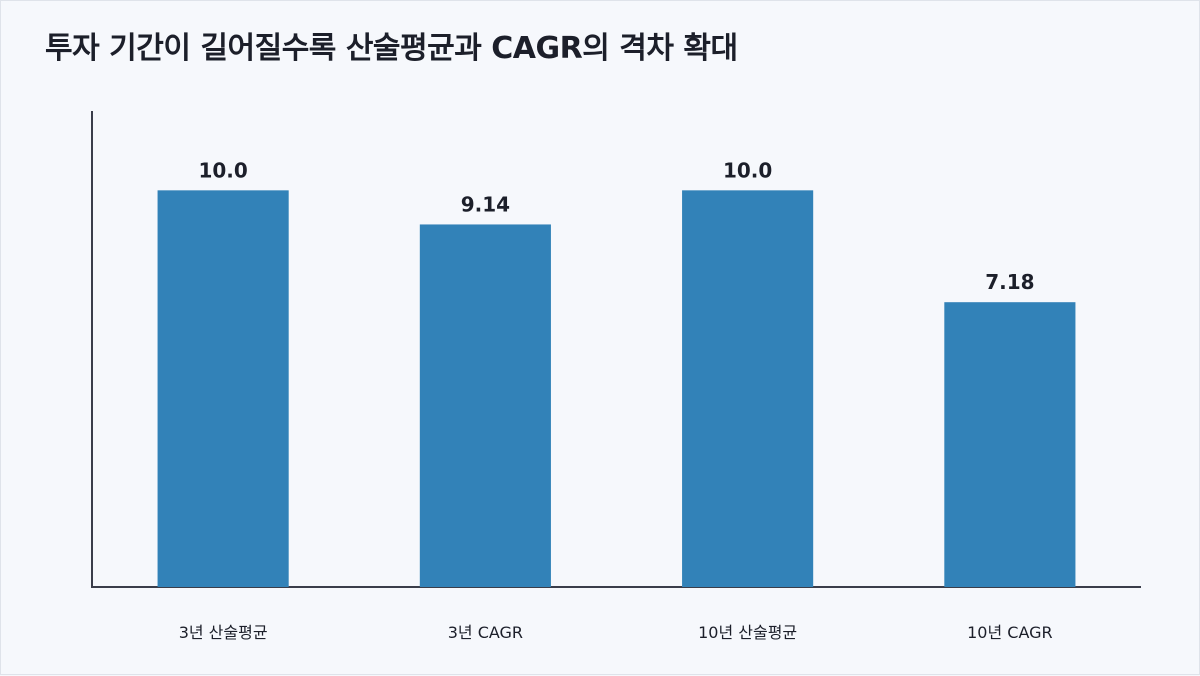 This screenshot has height=676, width=1200. I want to click on x-tick-label-3: 10년 산술평균, so click(747, 632).